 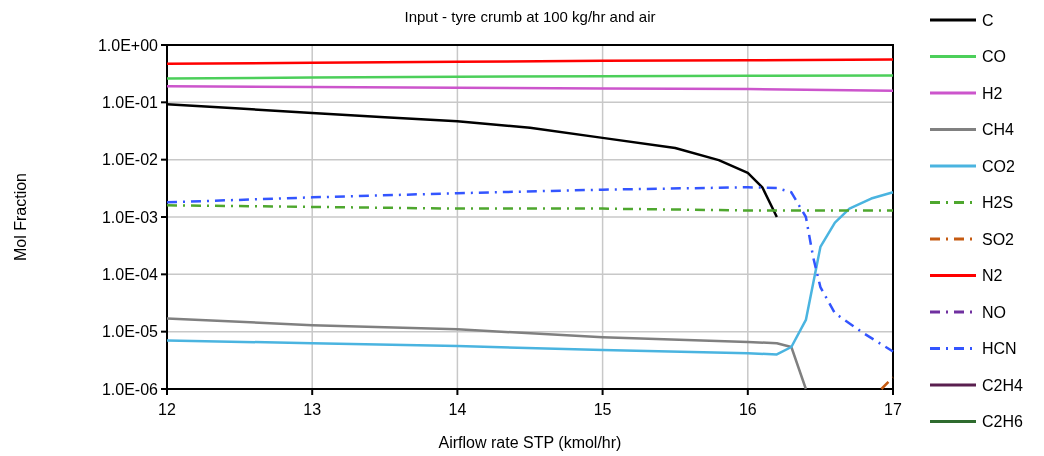 I want to click on legend-label: H2S, so click(x=998, y=203).